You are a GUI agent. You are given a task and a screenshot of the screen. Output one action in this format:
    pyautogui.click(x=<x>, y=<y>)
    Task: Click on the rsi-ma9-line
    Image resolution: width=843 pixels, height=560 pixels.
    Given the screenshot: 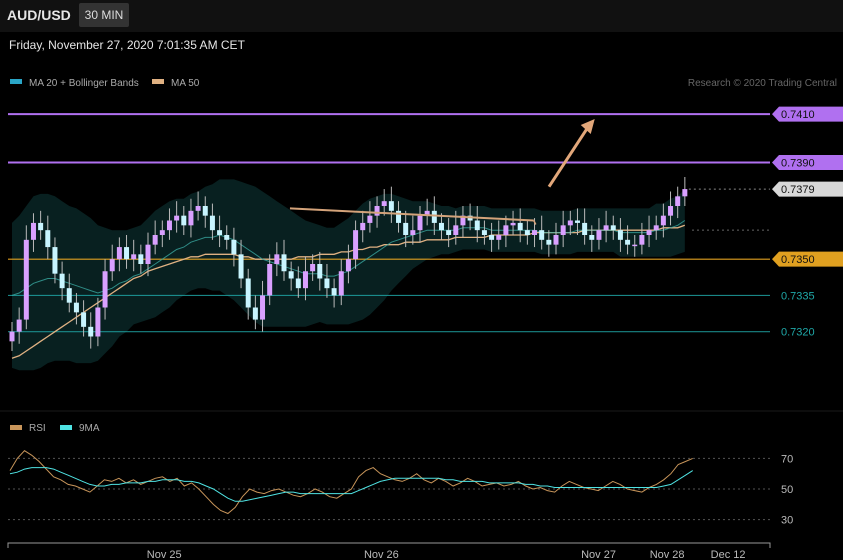 What is the action you would take?
    pyautogui.click(x=351, y=484)
    